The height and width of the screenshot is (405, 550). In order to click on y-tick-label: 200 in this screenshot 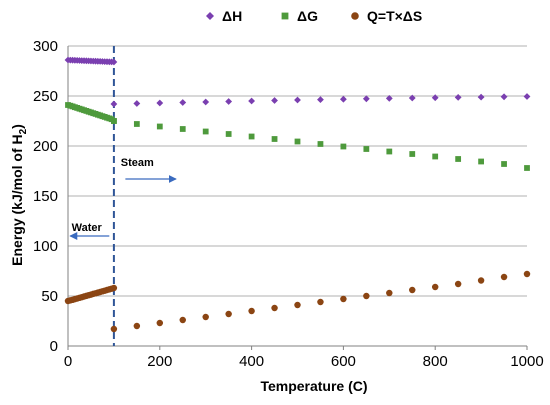, I will do `click(45, 146)`.